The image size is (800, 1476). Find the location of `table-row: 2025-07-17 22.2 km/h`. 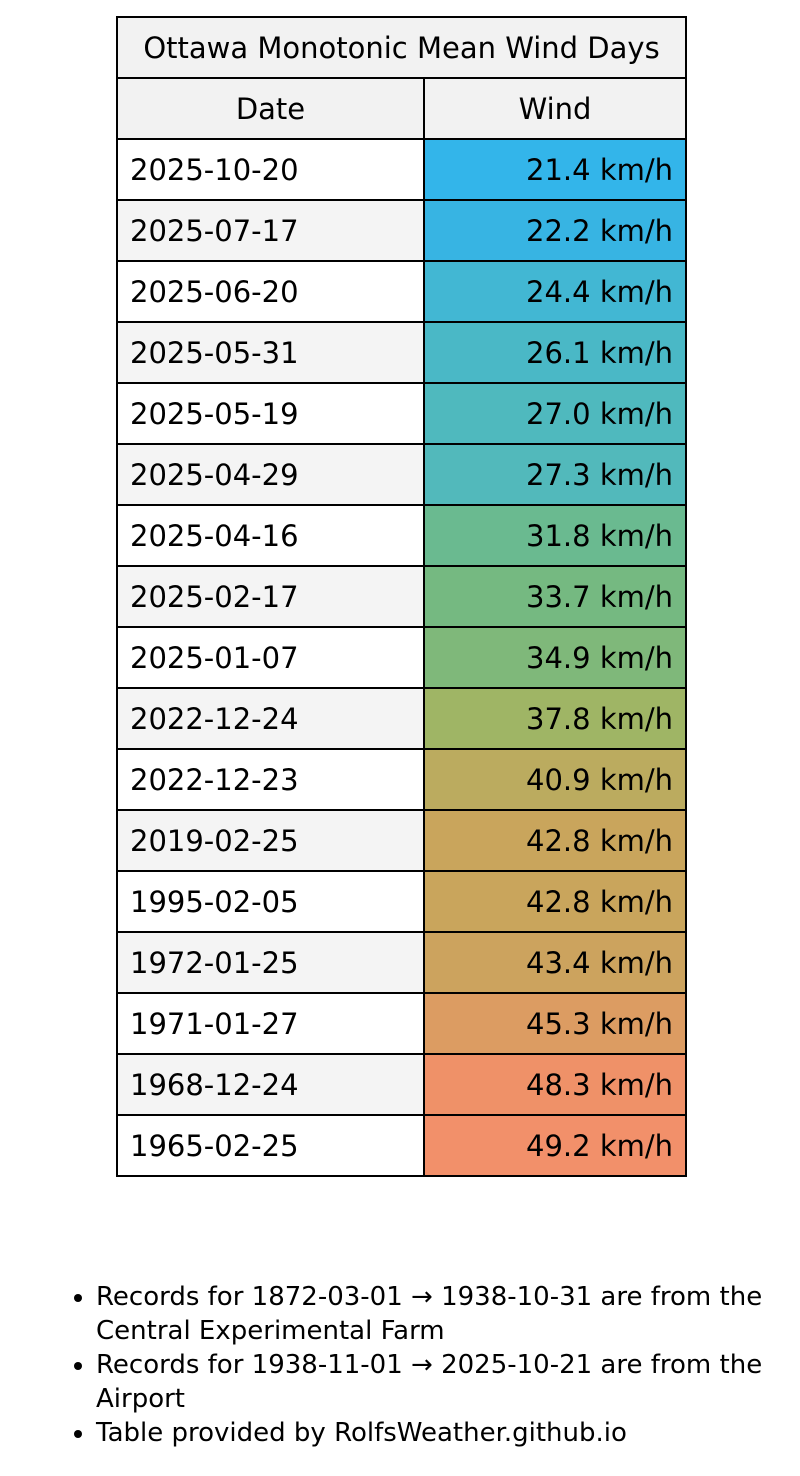

table-row: 2025-07-17 22.2 km/h is located at coordinates (402, 230).